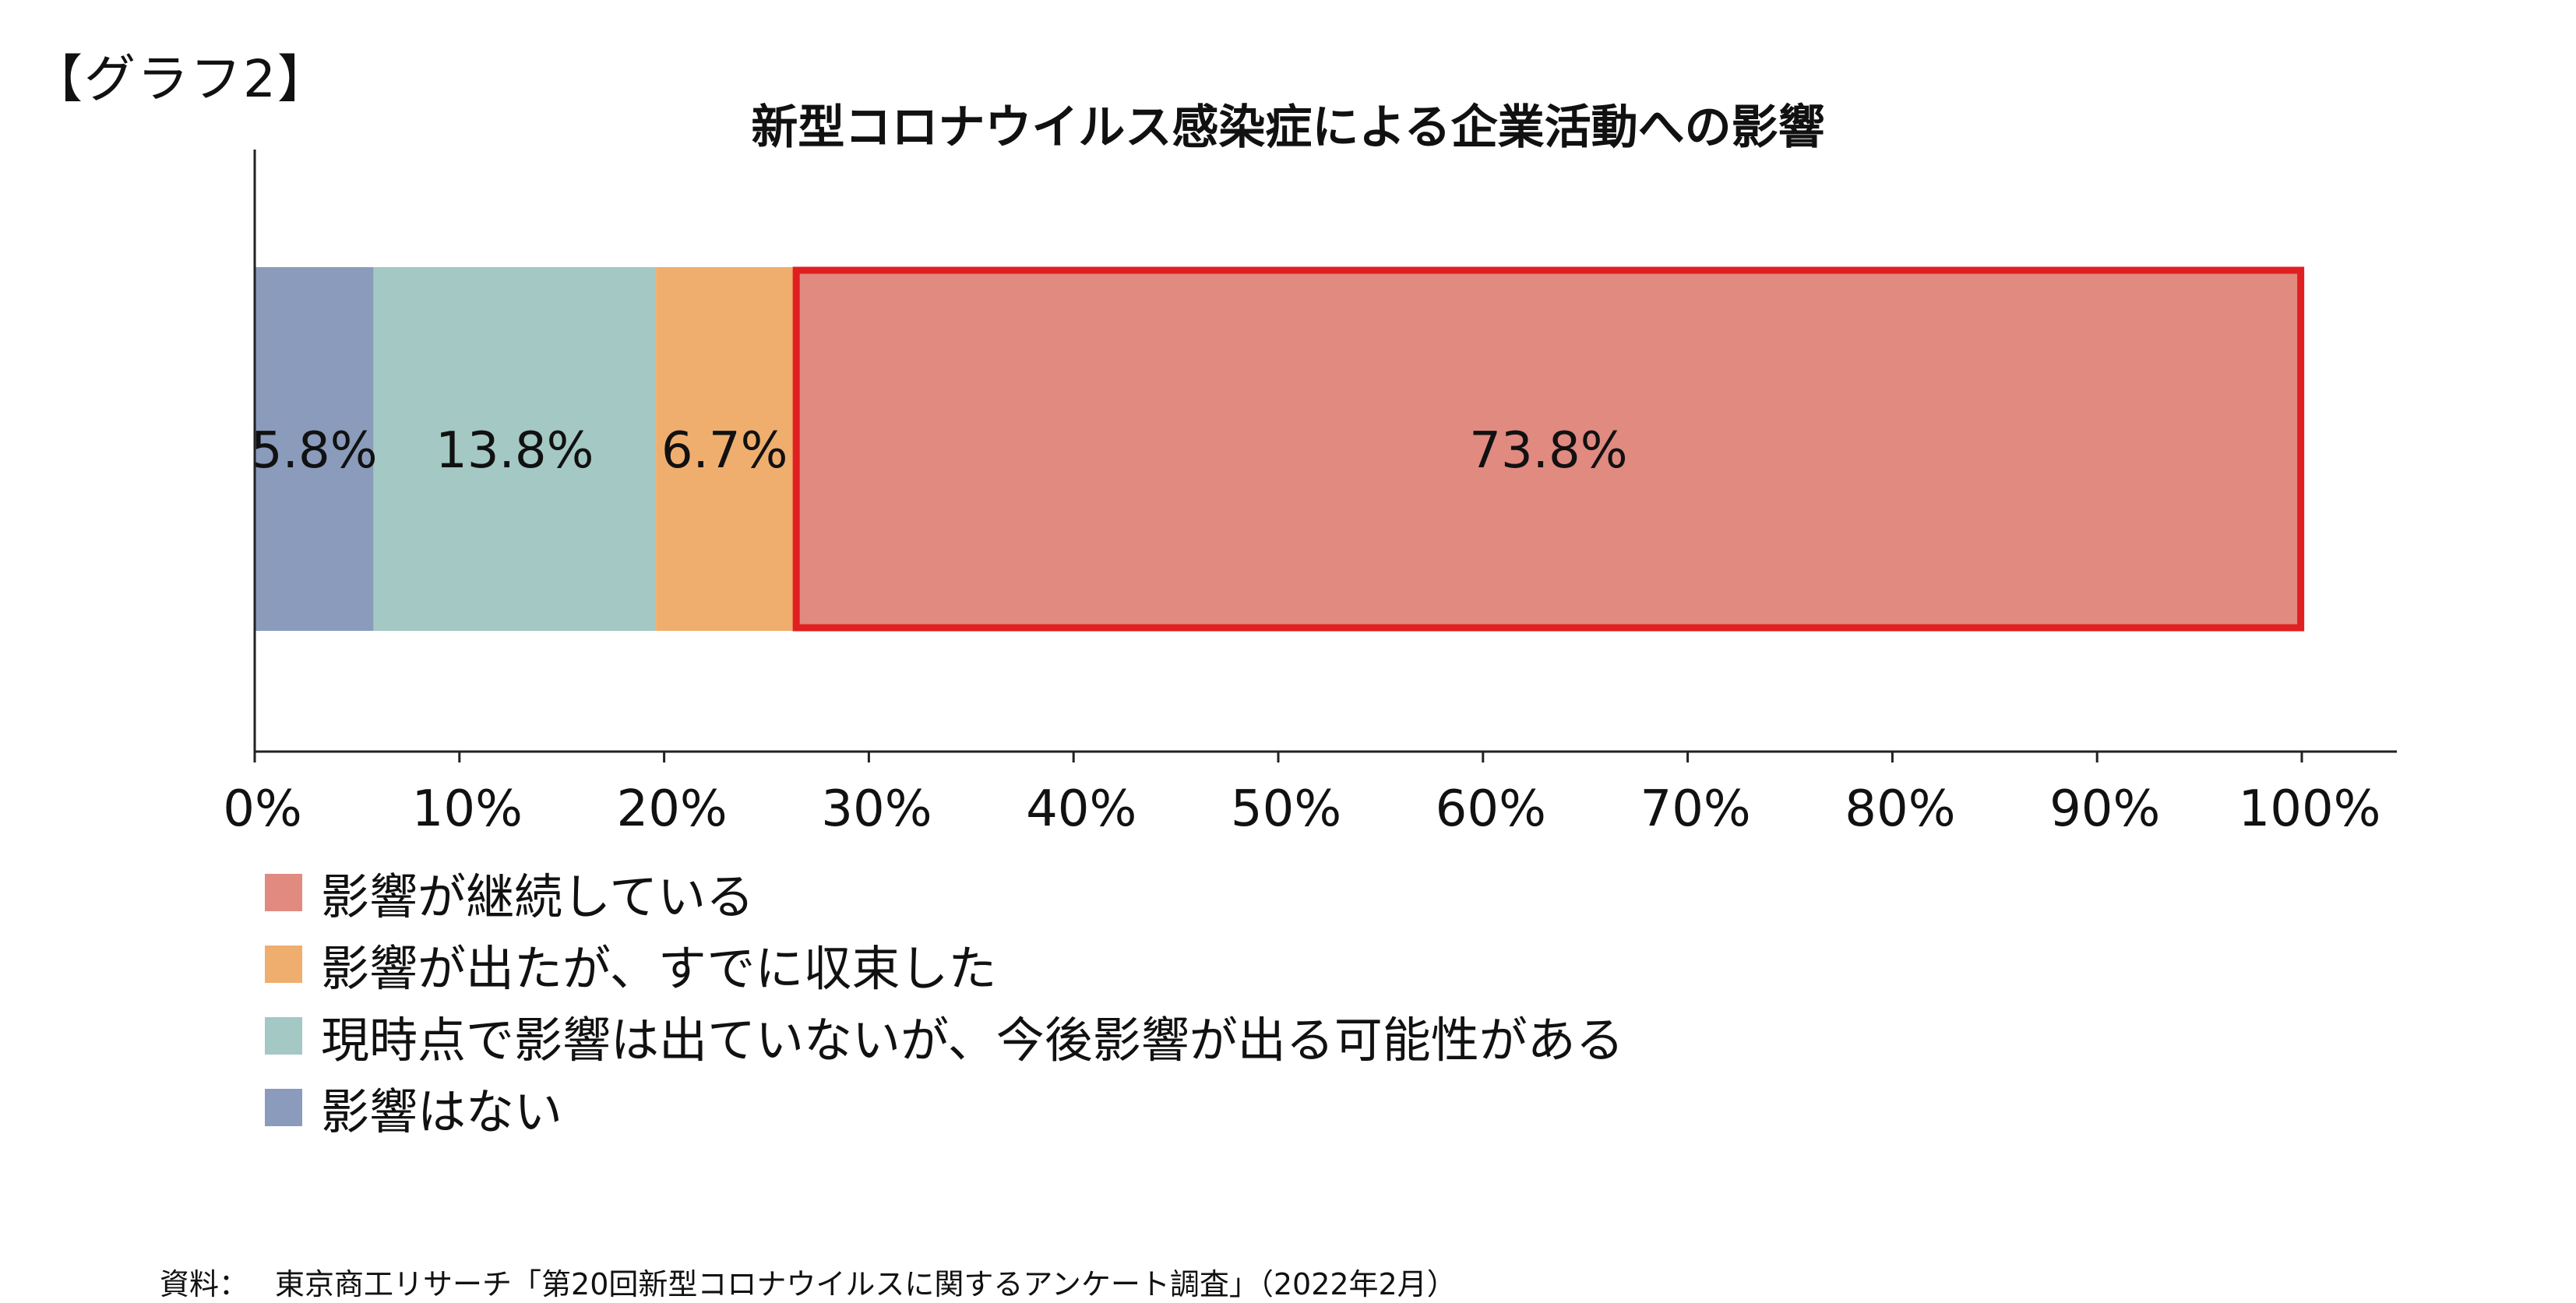 This screenshot has width=2576, height=1303. I want to click on x-tick-label: 100%, so click(2310, 809).